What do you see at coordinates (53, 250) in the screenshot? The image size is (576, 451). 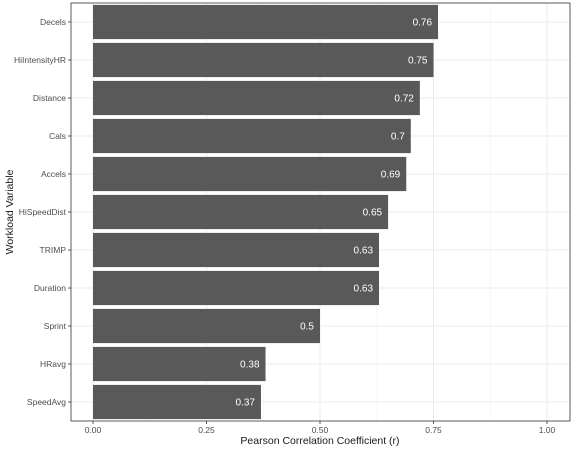 I see `y-tick-label: TRIMP` at bounding box center [53, 250].